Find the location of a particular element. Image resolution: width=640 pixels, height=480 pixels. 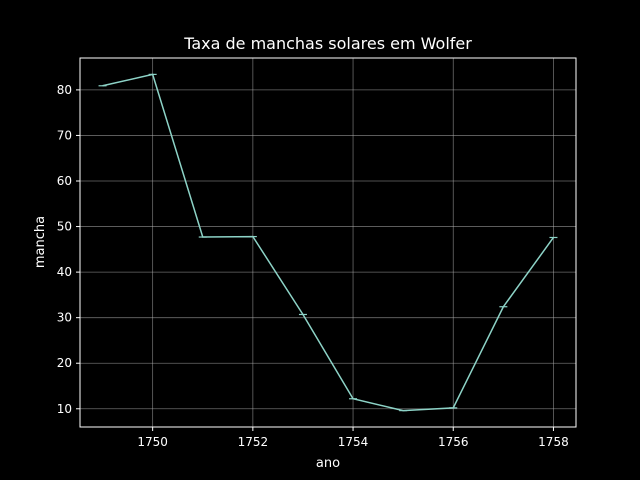

x-tick-label: 1754 is located at coordinates (353, 442).